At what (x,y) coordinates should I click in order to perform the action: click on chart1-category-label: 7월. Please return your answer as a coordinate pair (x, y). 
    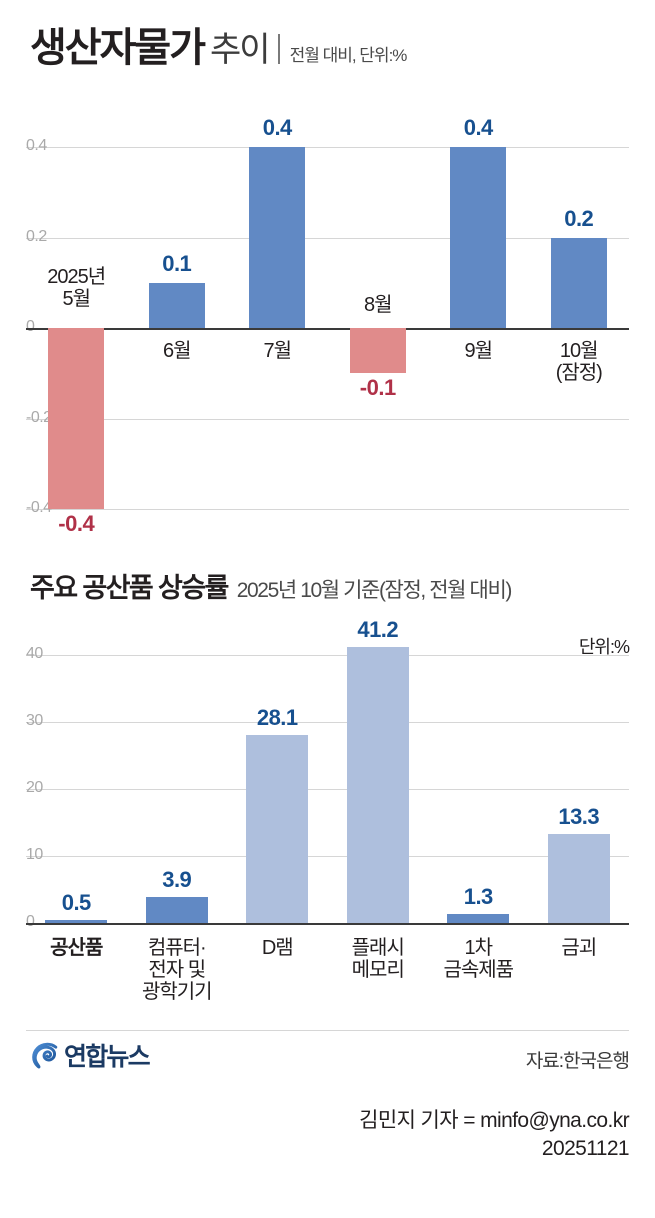
    Looking at the image, I should click on (277, 351).